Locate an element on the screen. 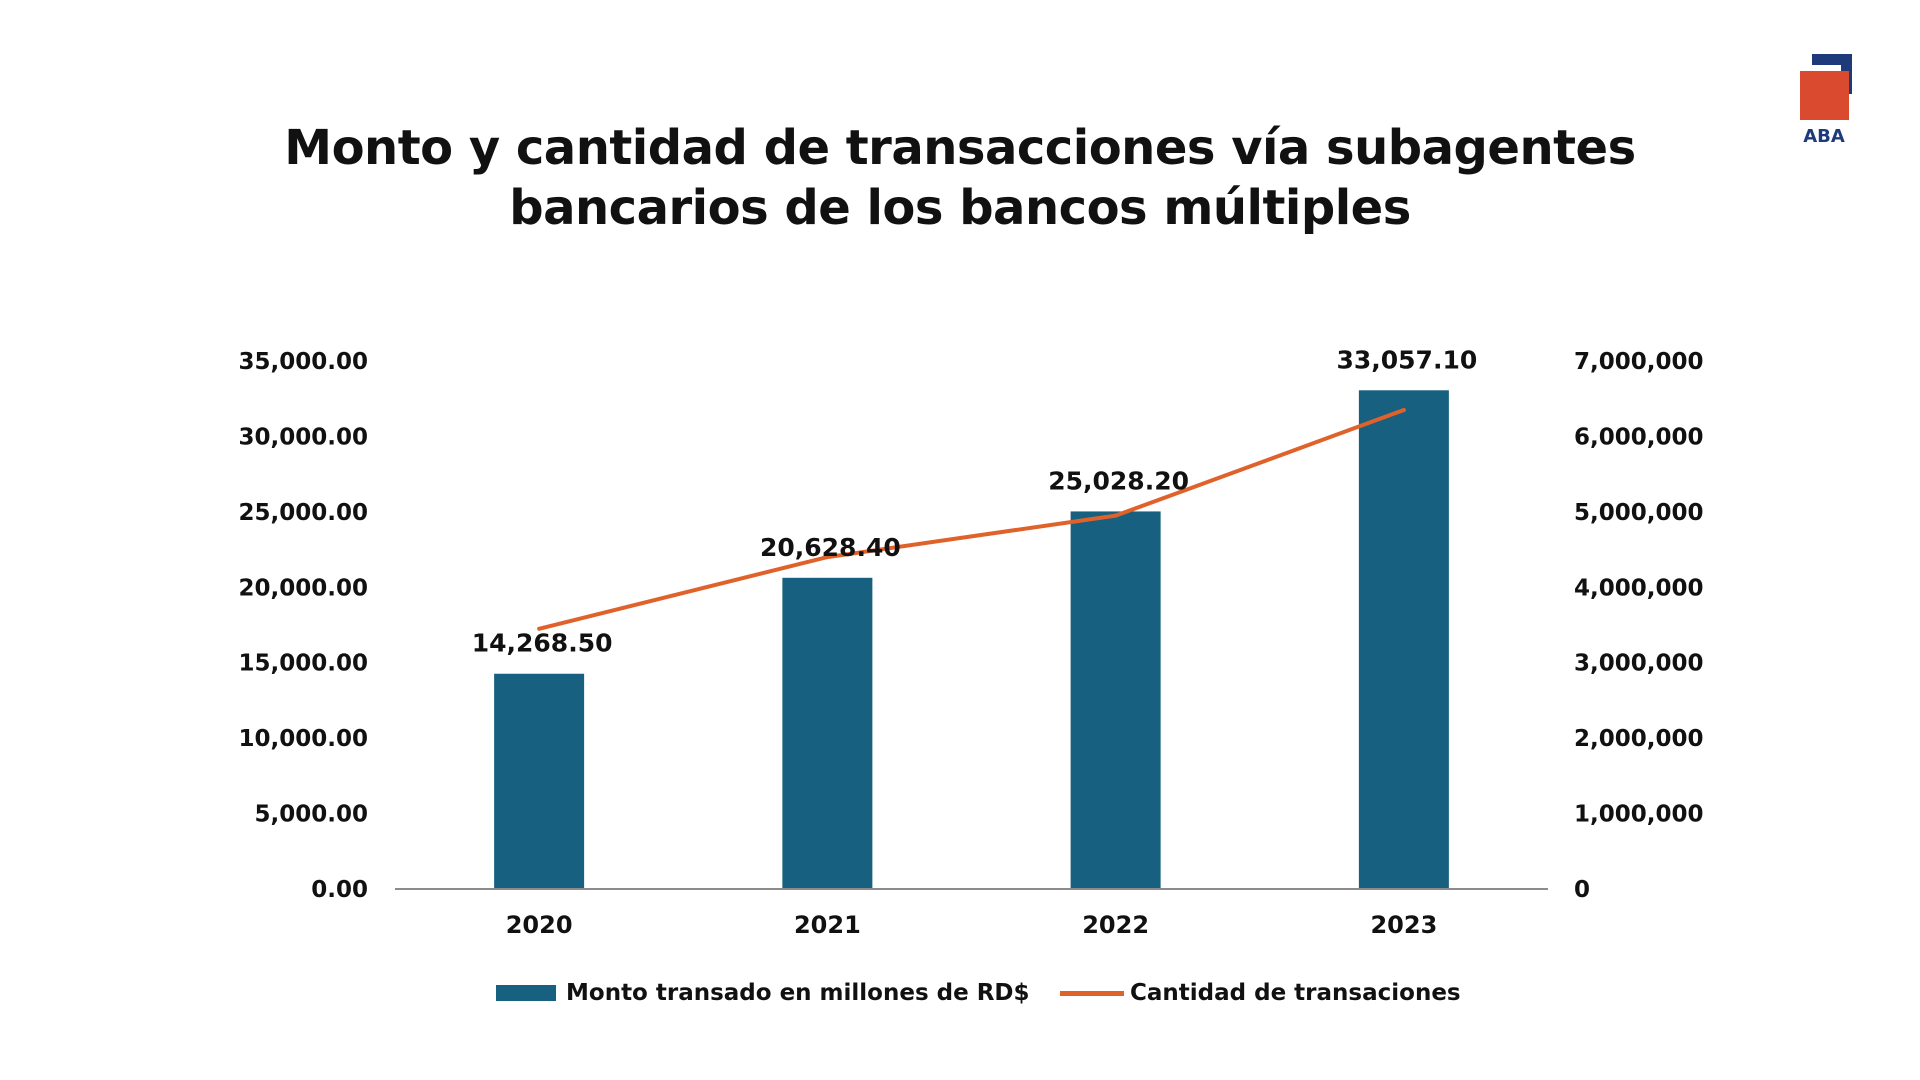  line-point-2023 is located at coordinates (1403, 410).